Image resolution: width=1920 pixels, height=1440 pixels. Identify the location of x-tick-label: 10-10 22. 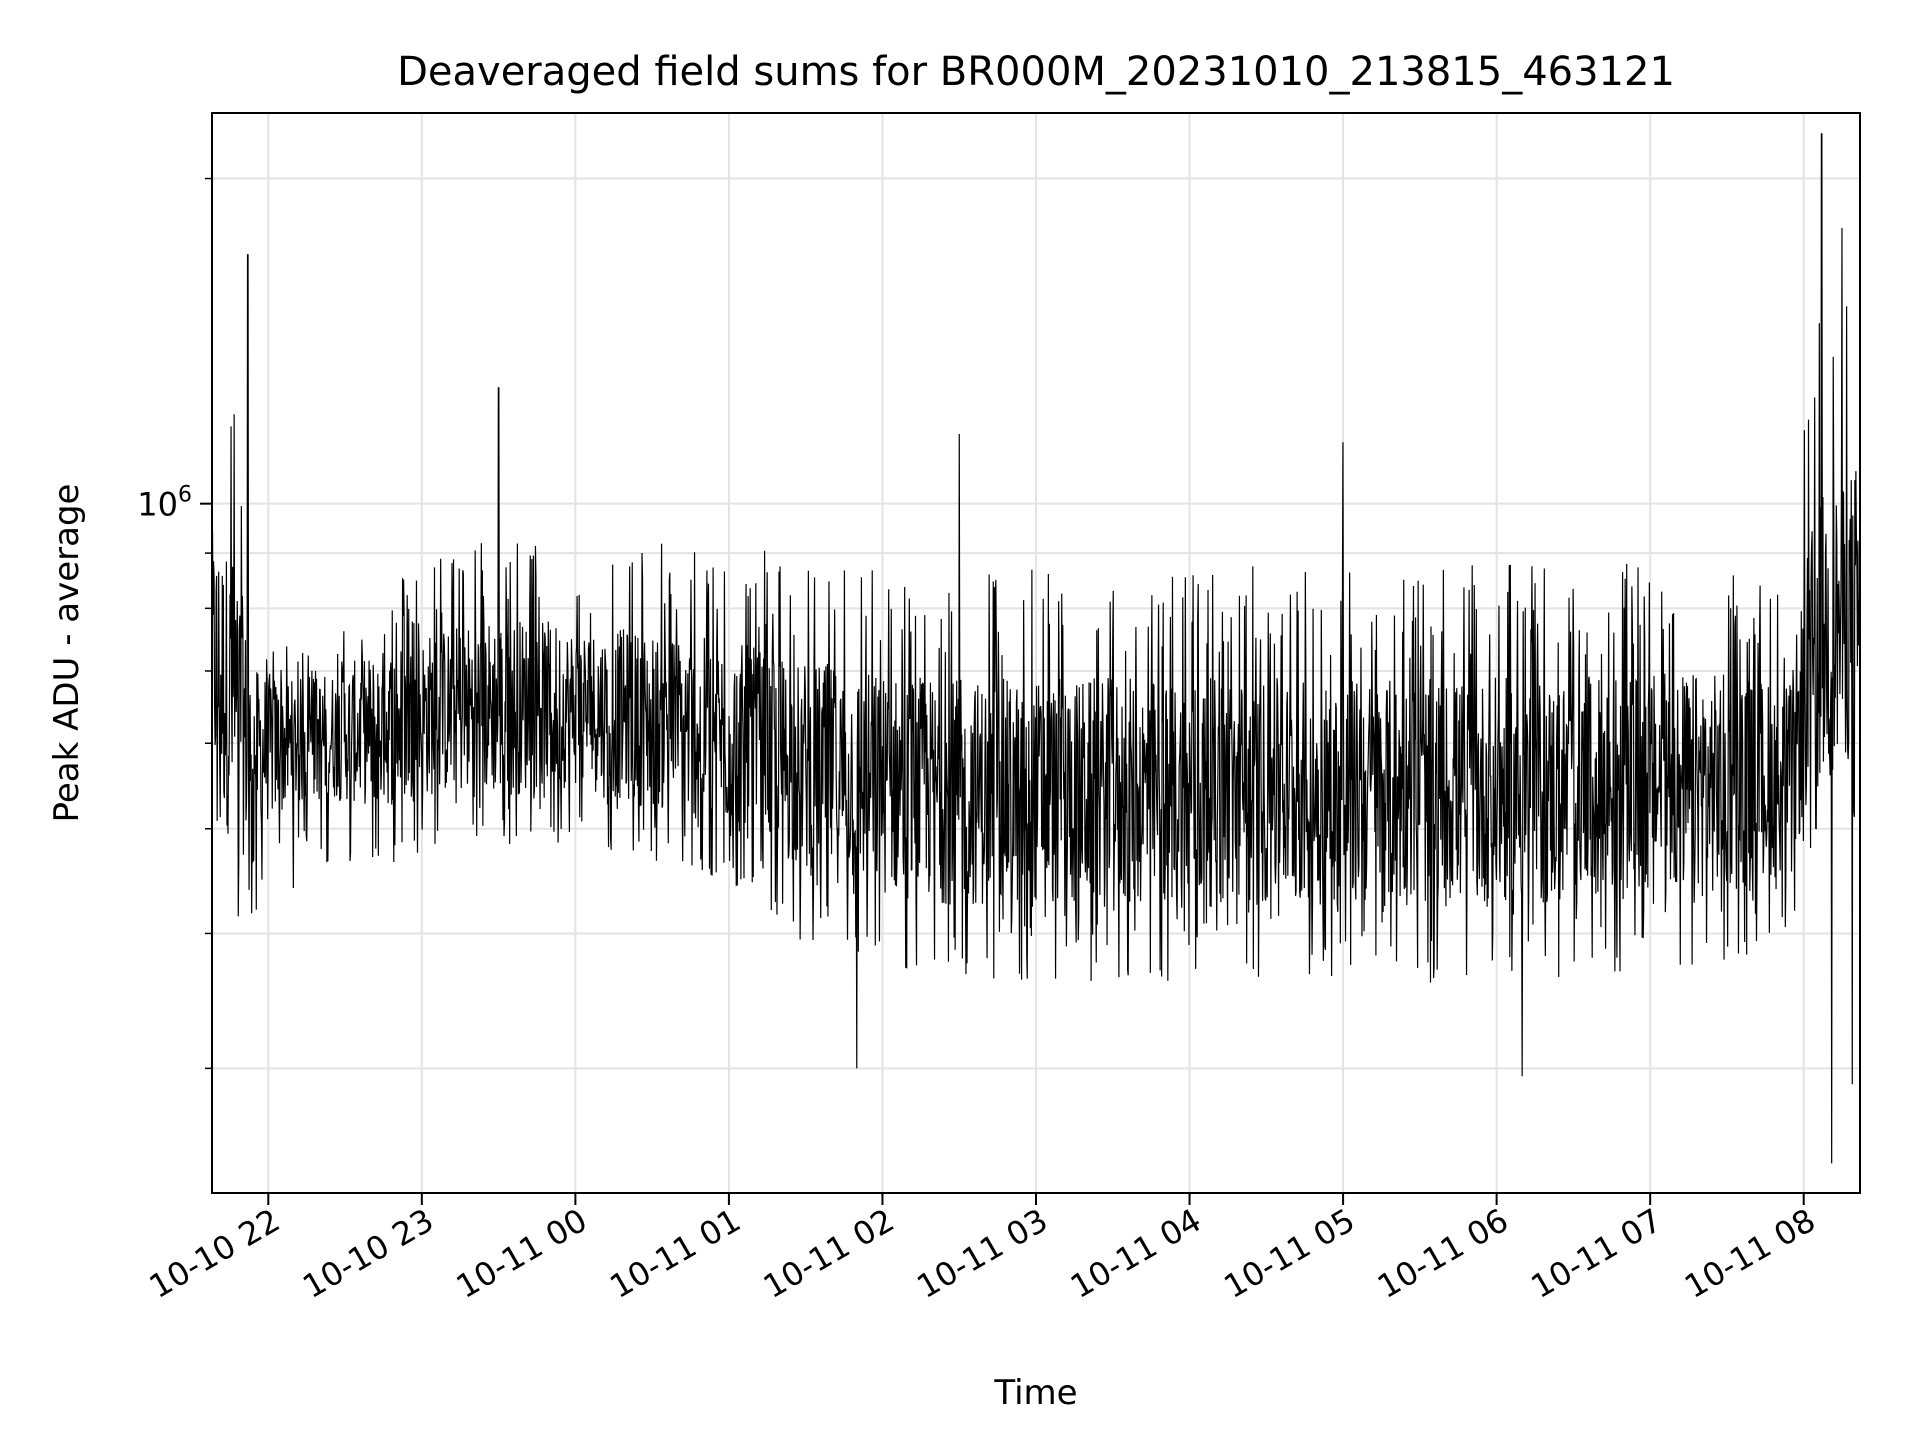
(215, 1253).